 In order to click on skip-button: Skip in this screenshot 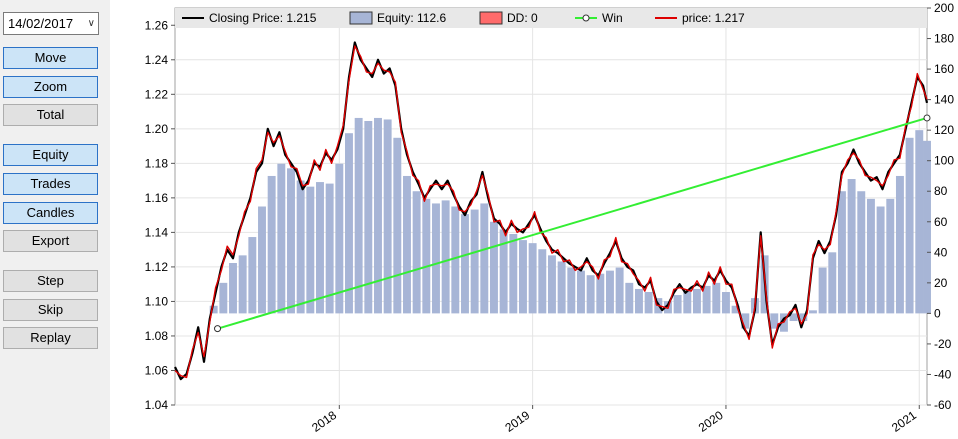, I will do `click(50, 310)`.